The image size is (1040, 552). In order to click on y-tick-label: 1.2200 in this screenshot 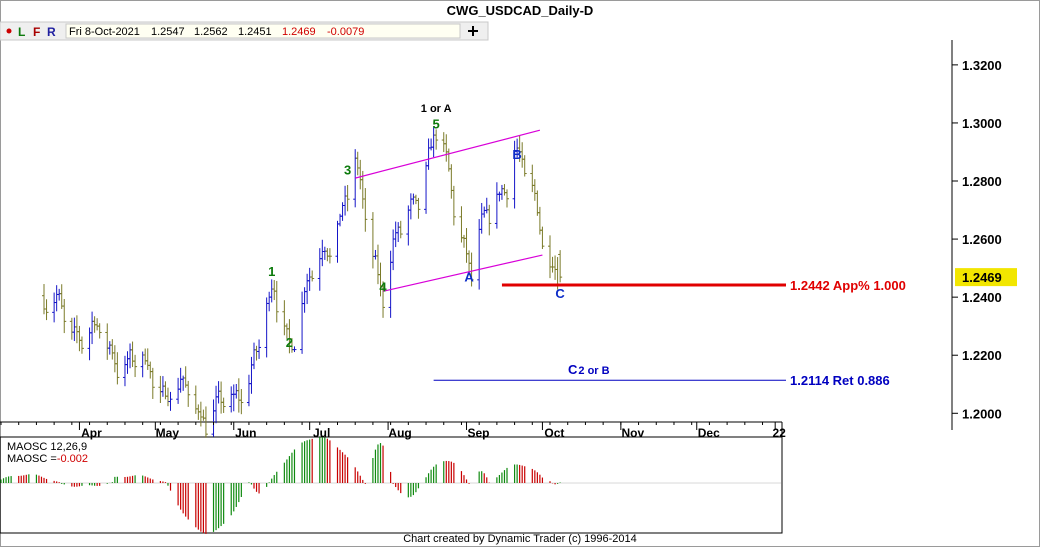, I will do `click(982, 355)`.